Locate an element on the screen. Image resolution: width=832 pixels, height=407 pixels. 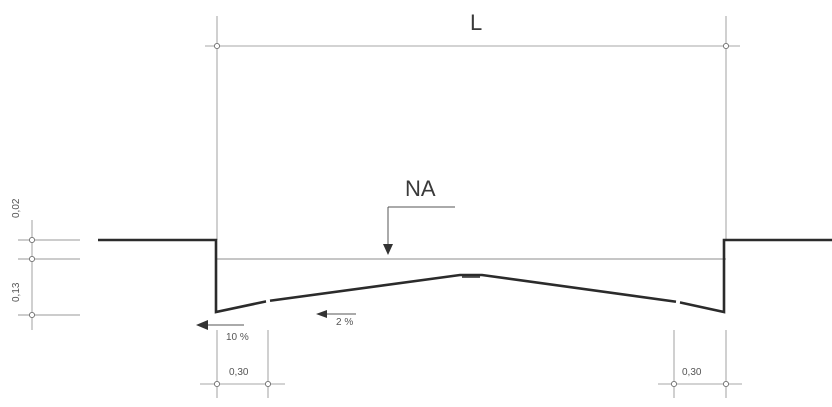
left-width-dimension: 0,30 is located at coordinates (242, 364).